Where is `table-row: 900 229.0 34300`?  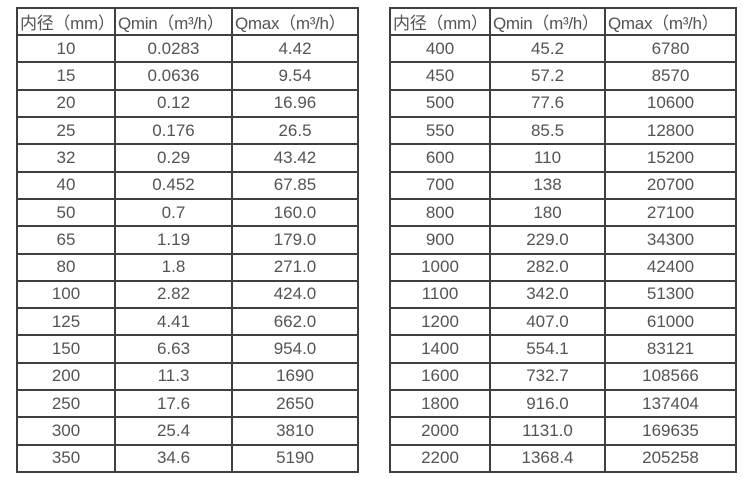 table-row: 900 229.0 34300 is located at coordinates (563, 240).